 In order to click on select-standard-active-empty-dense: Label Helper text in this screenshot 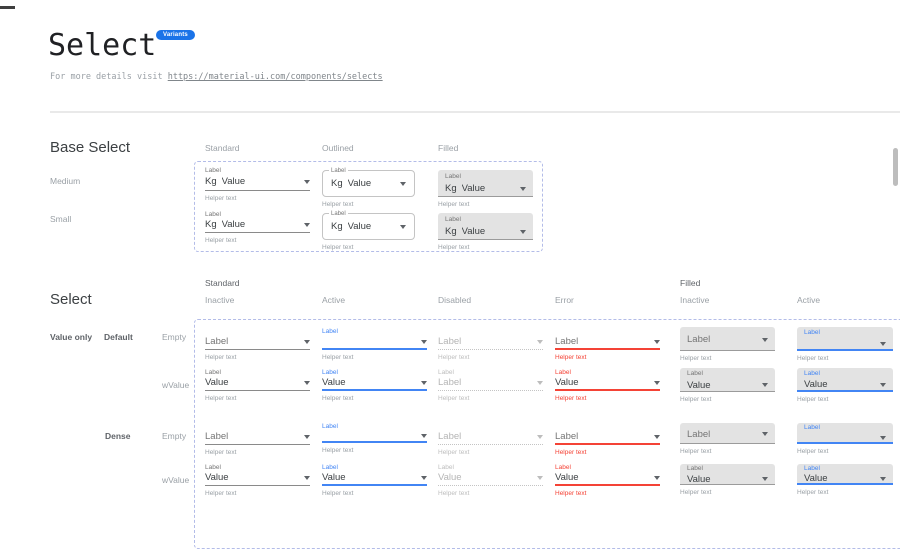, I will do `click(374, 438)`.